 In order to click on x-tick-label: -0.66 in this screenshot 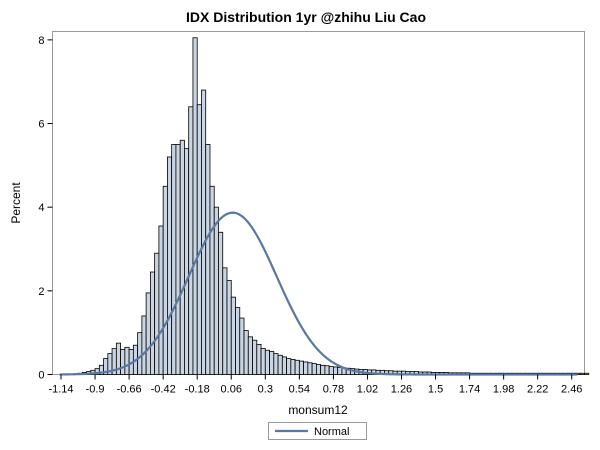, I will do `click(129, 390)`.